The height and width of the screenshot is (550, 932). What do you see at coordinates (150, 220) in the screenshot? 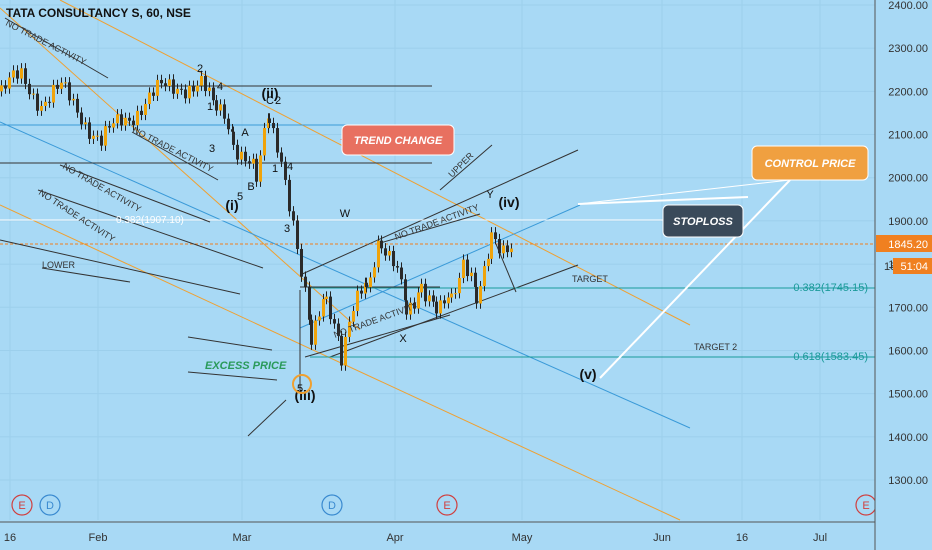
I see `fib-label: 0.382(1907.10)` at bounding box center [150, 220].